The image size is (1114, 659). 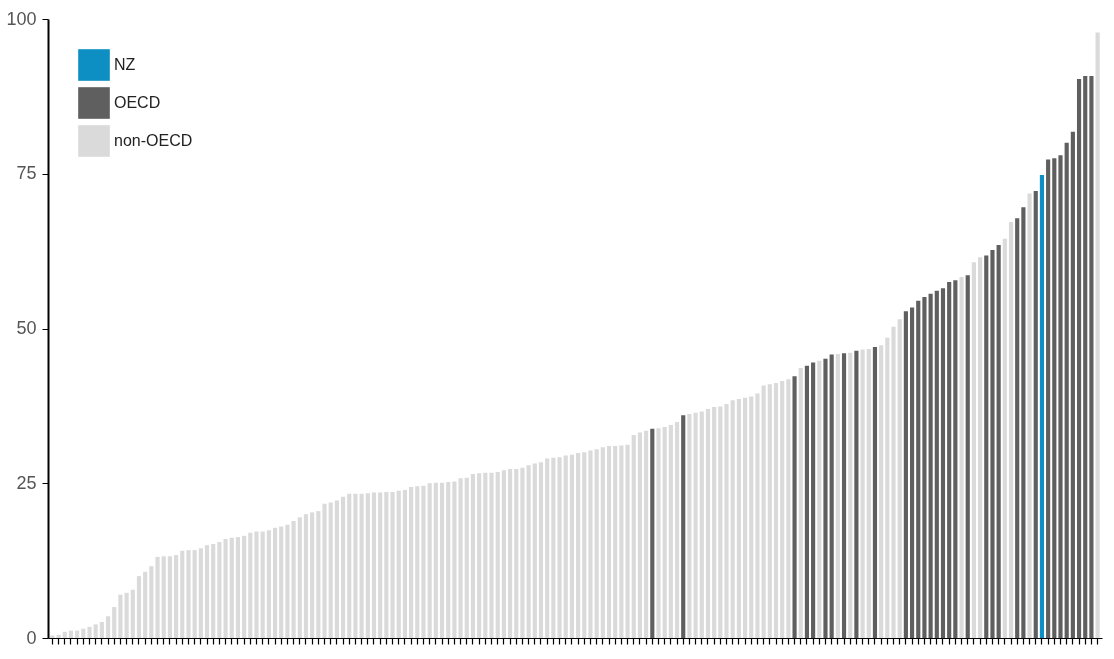 I want to click on legend-label: OECD, so click(x=137, y=102).